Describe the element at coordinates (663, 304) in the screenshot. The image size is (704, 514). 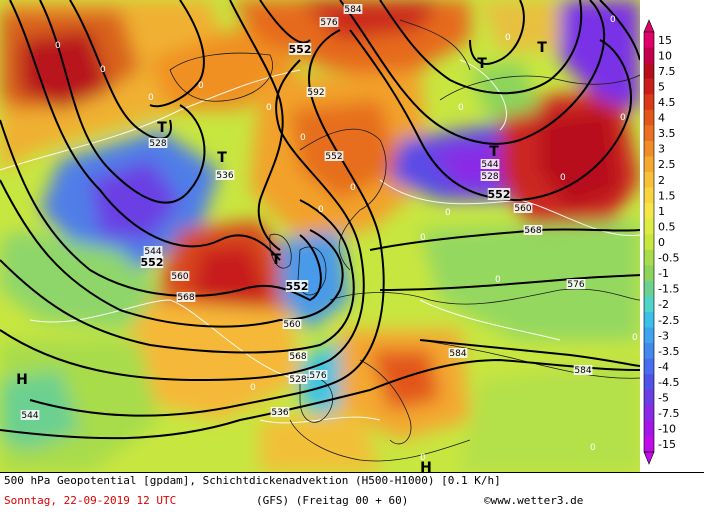
I see `legend-label: -2` at that location.